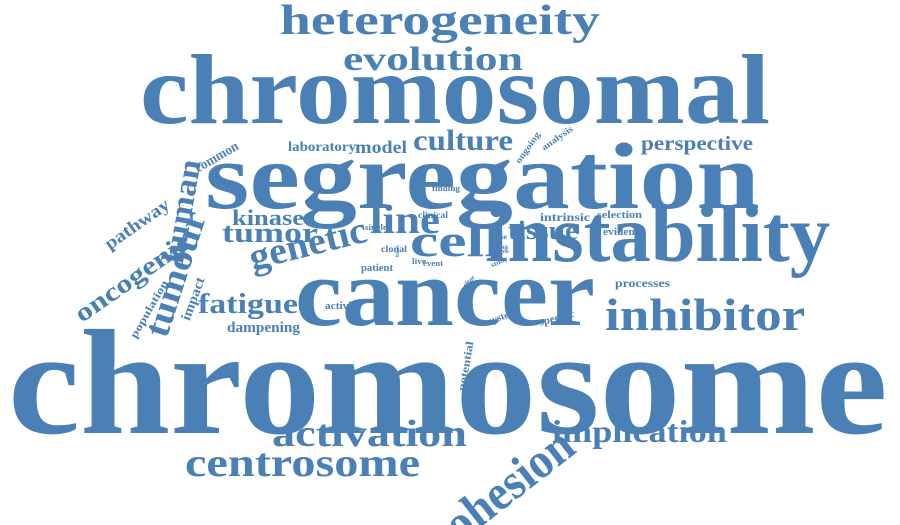  I want to click on word-heterogeneity: heterogeneity, so click(440, 22).